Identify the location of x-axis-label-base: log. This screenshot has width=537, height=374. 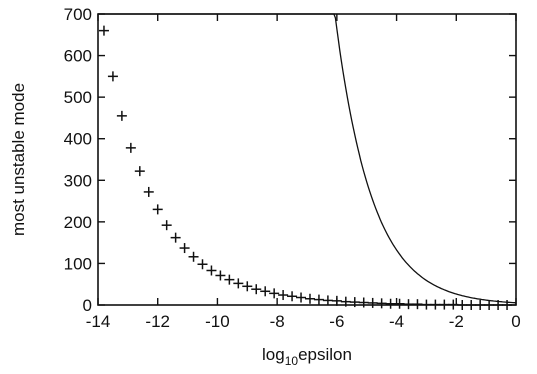
(273, 354).